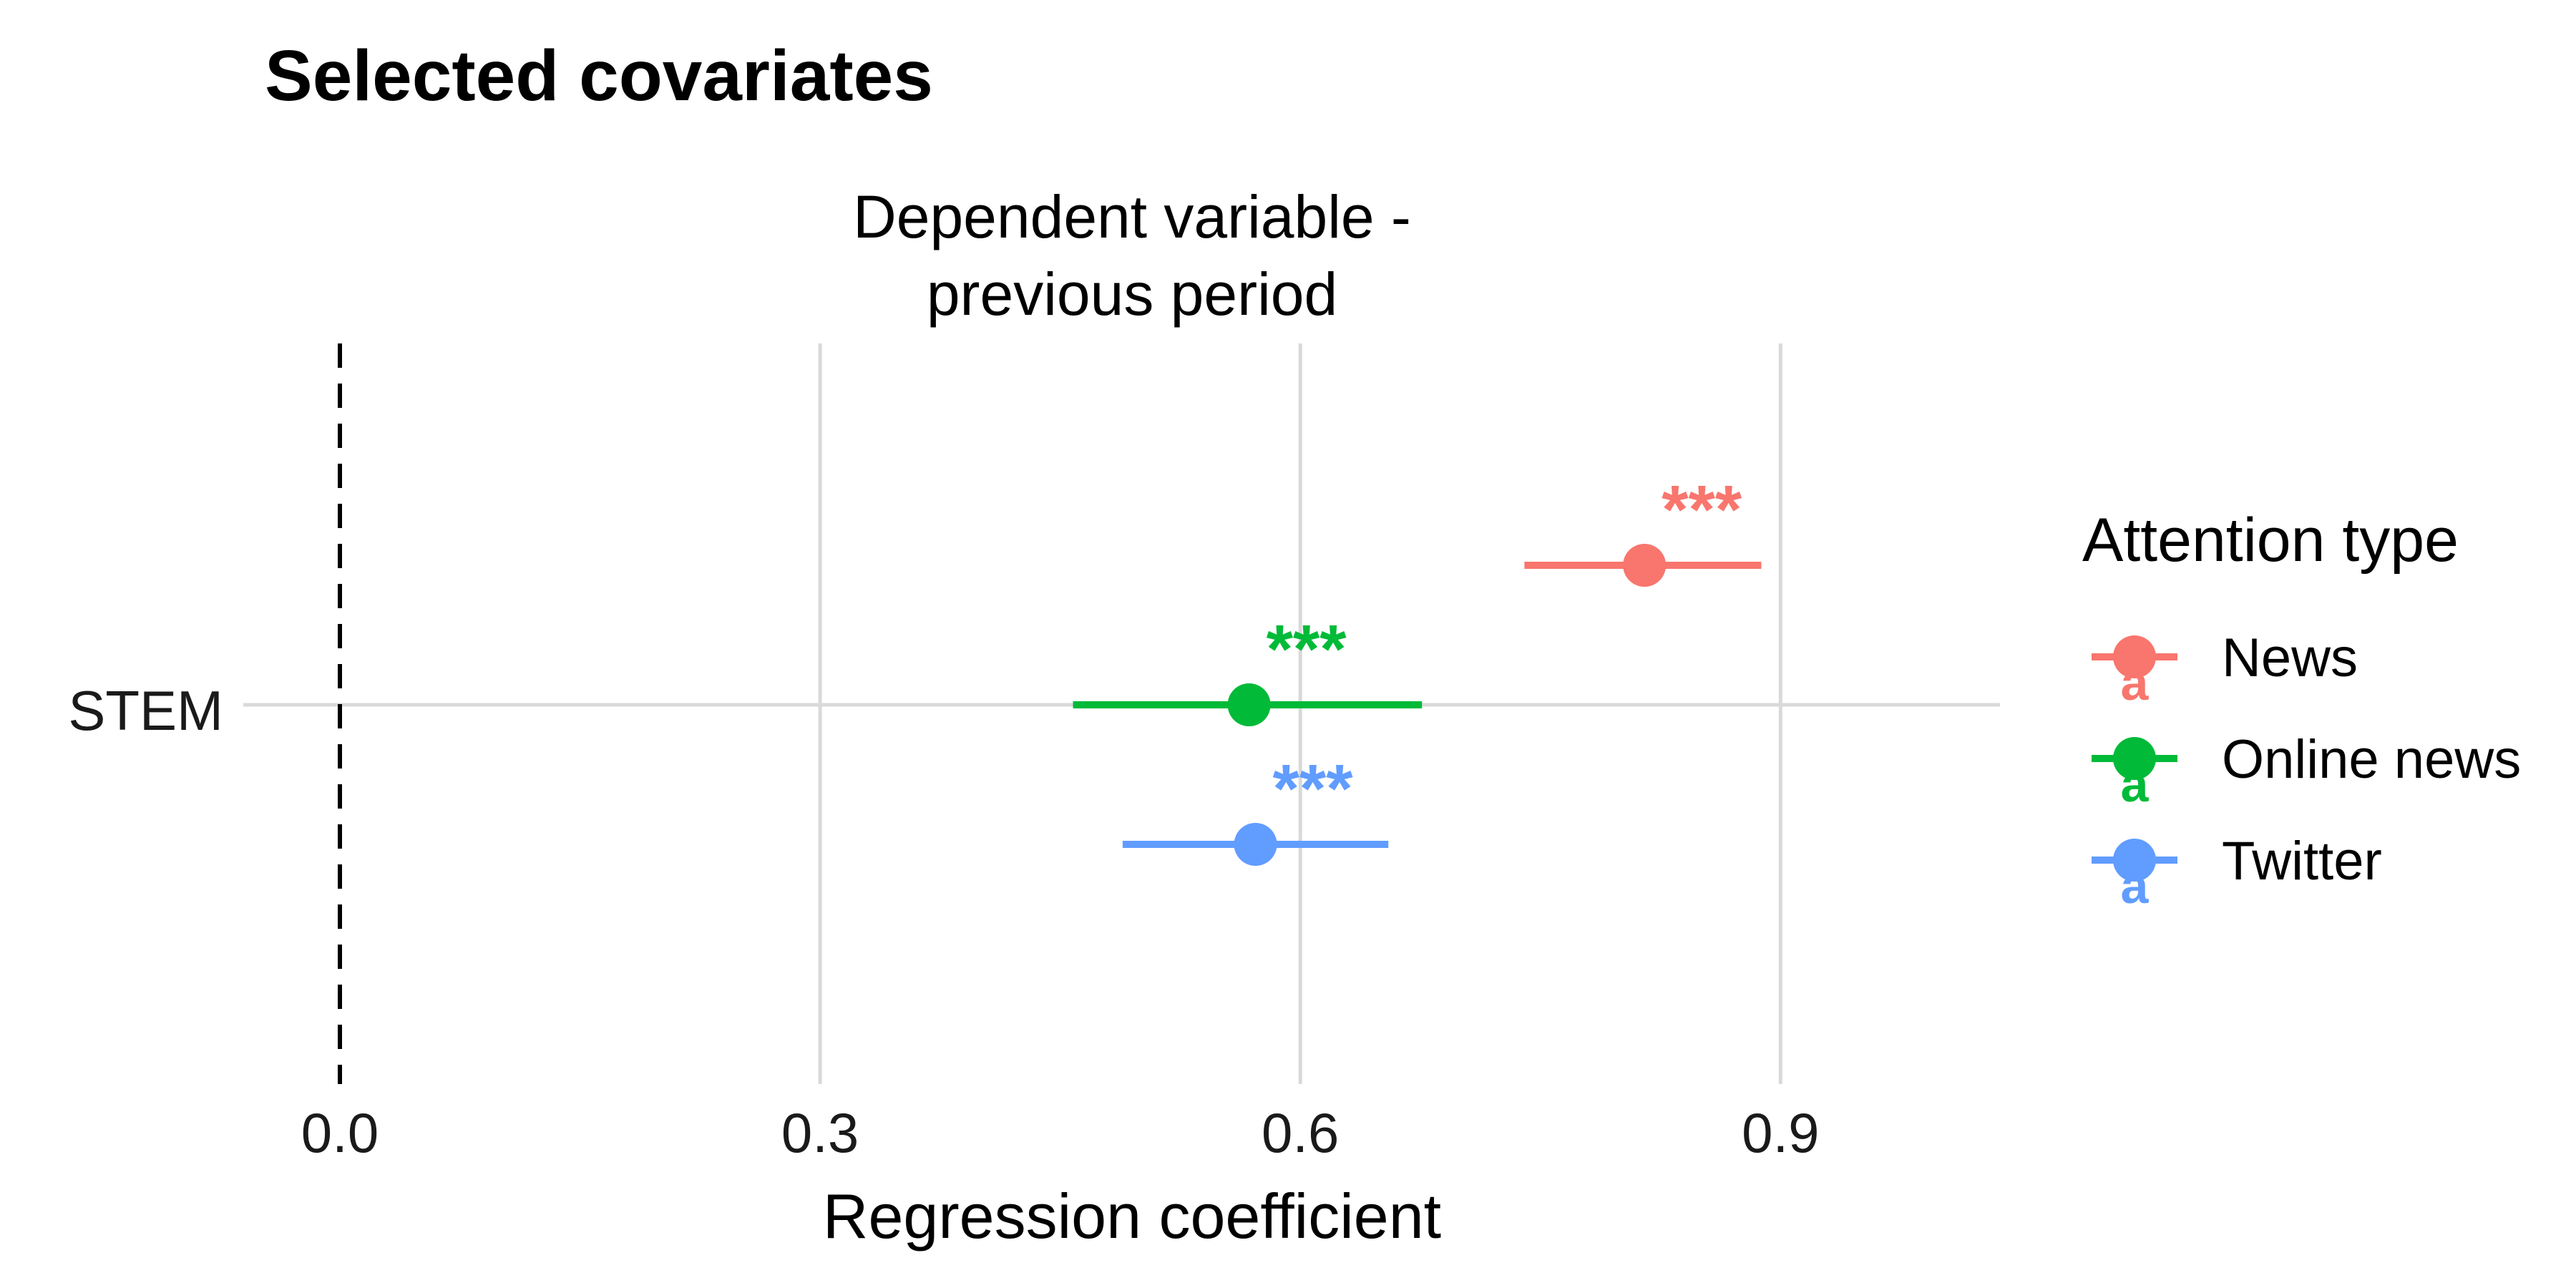 The image size is (2576, 1288). What do you see at coordinates (1300, 1132) in the screenshot?
I see `x-tick-label: 0.6` at bounding box center [1300, 1132].